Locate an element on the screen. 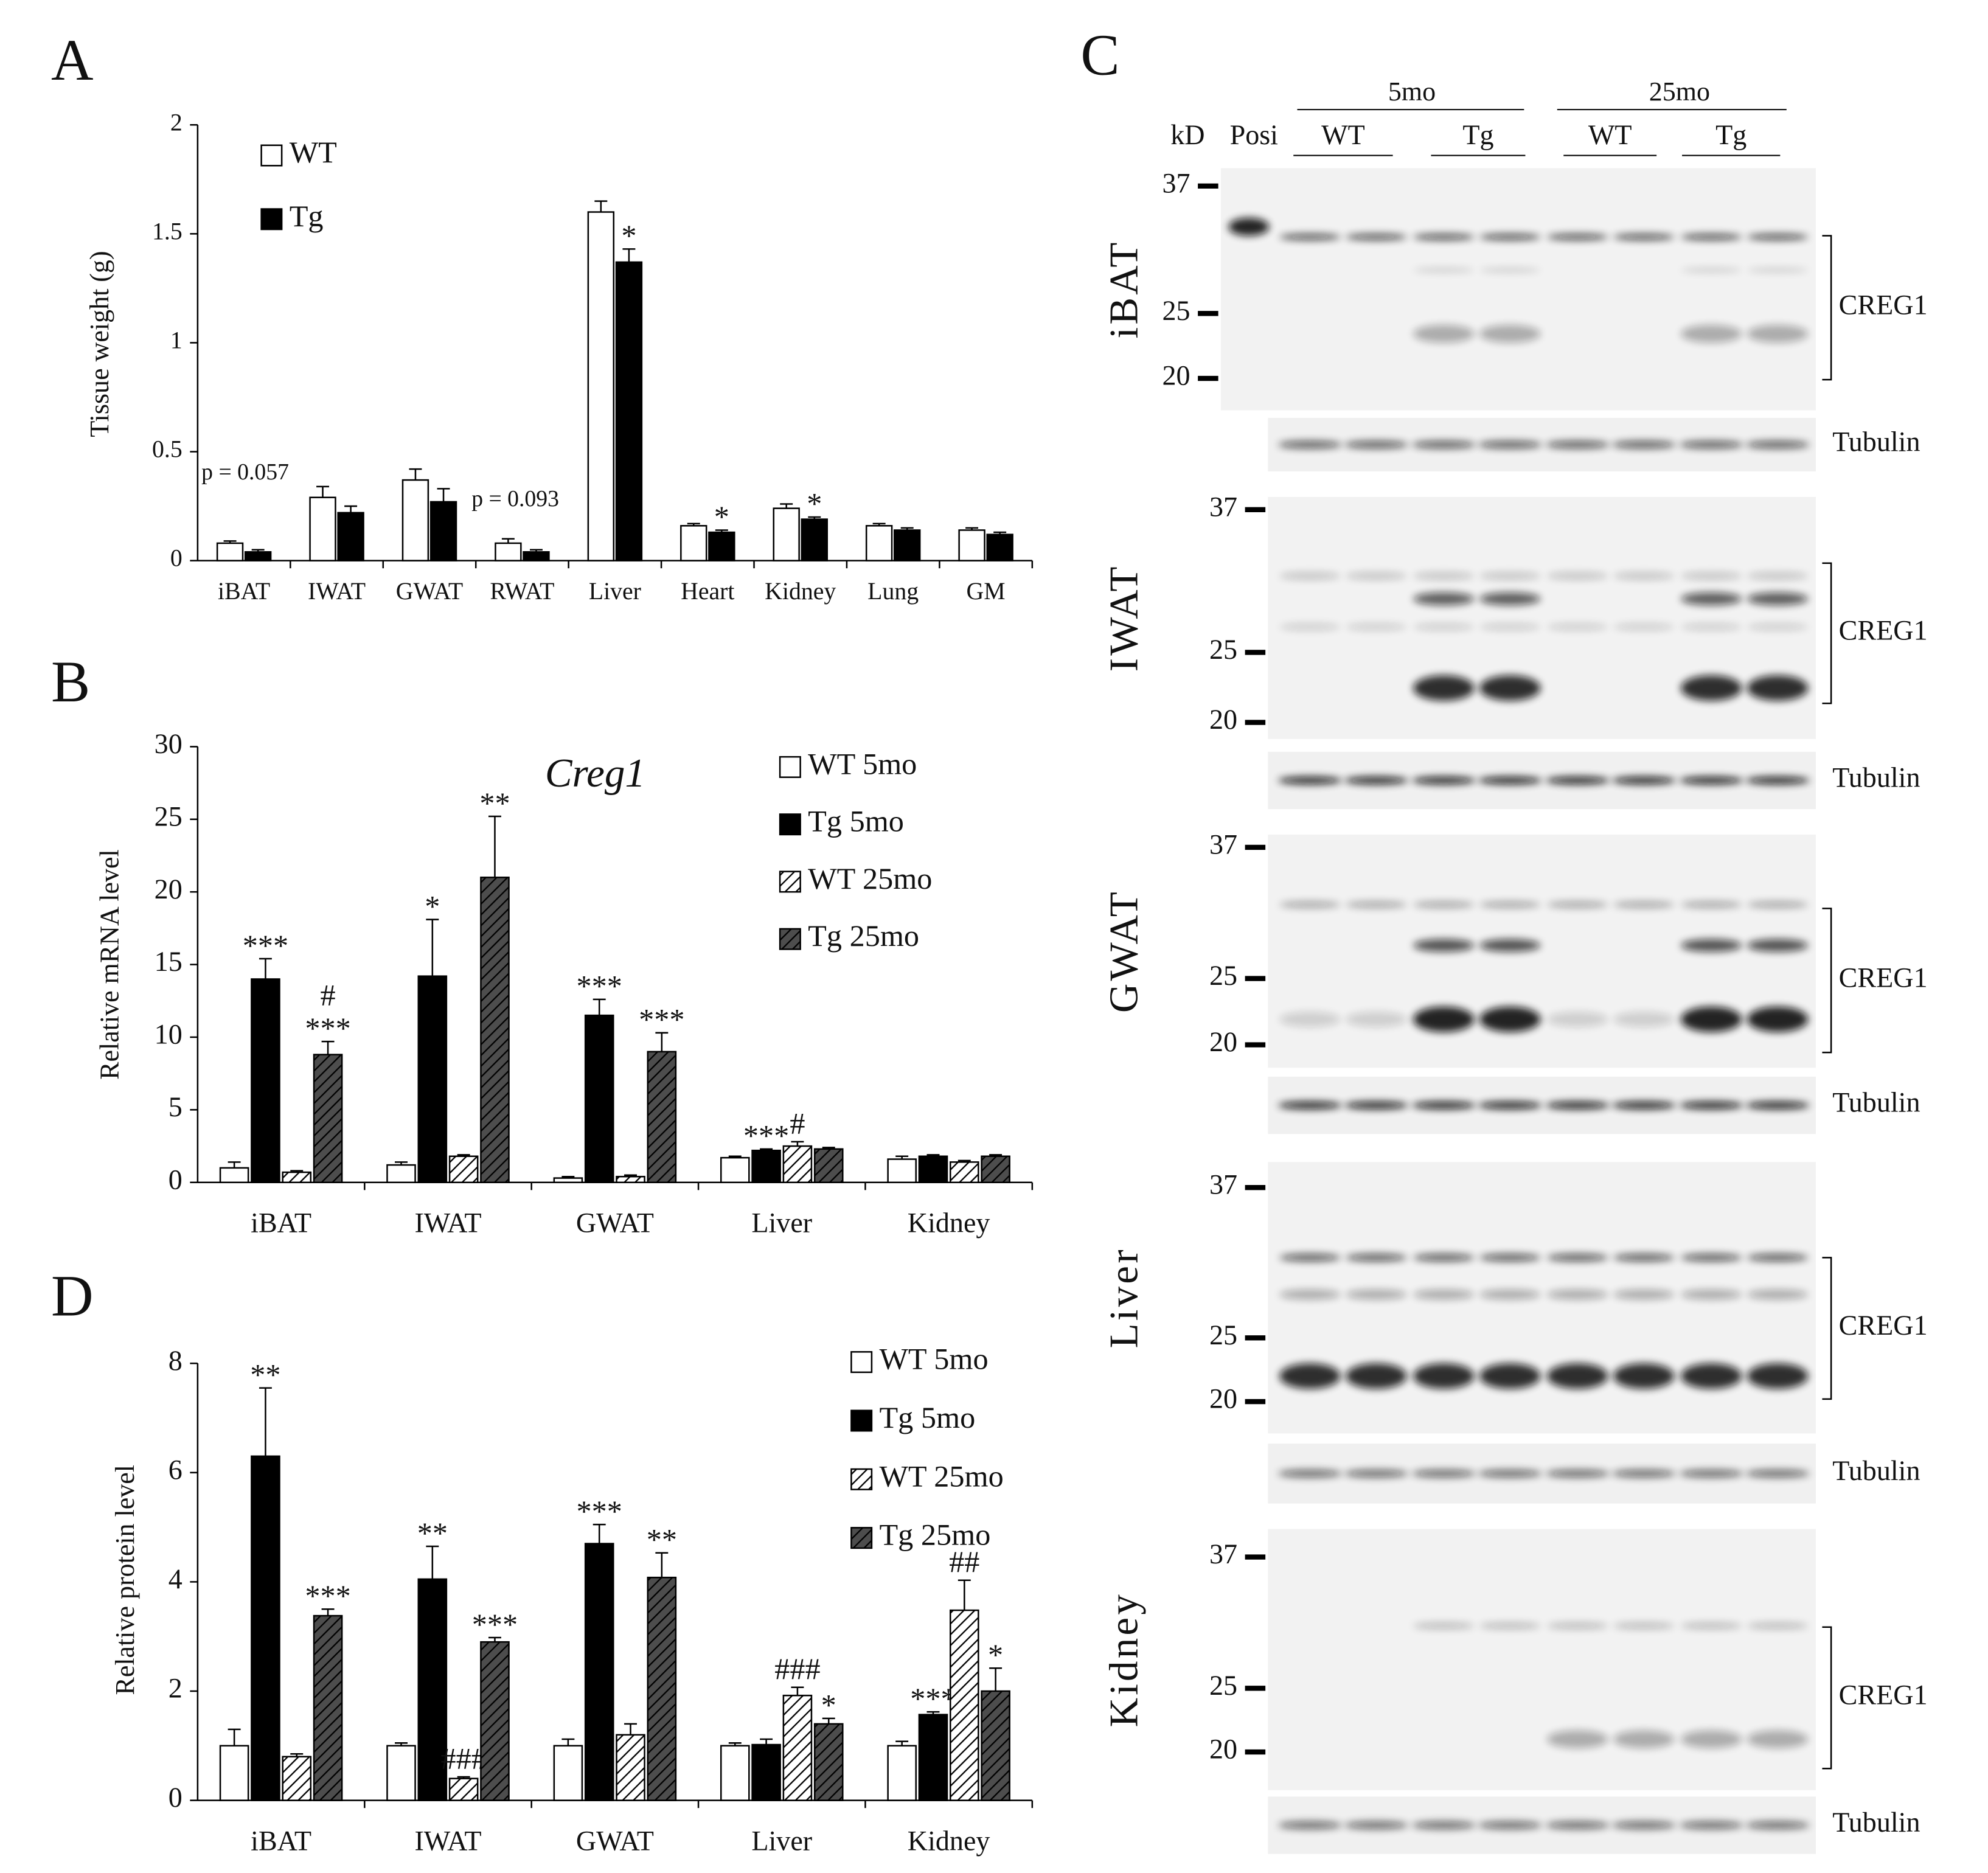 The width and height of the screenshot is (1988, 1873). y-tick-label: 1.5 is located at coordinates (167, 231).